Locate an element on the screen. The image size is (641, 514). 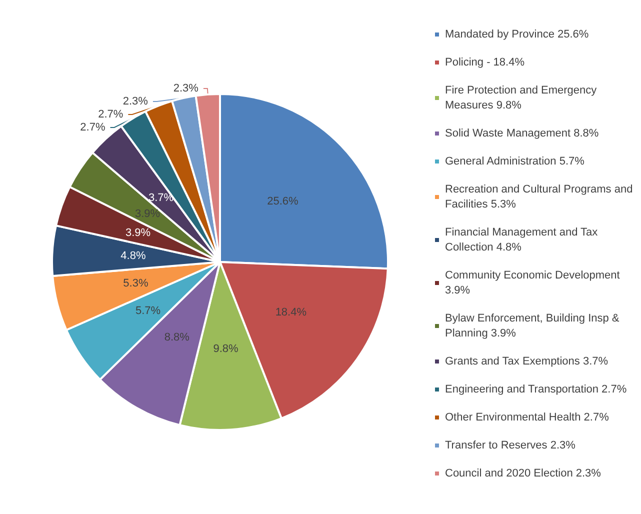
legend-label: Solid Waste Management 8.8% is located at coordinates (522, 134).